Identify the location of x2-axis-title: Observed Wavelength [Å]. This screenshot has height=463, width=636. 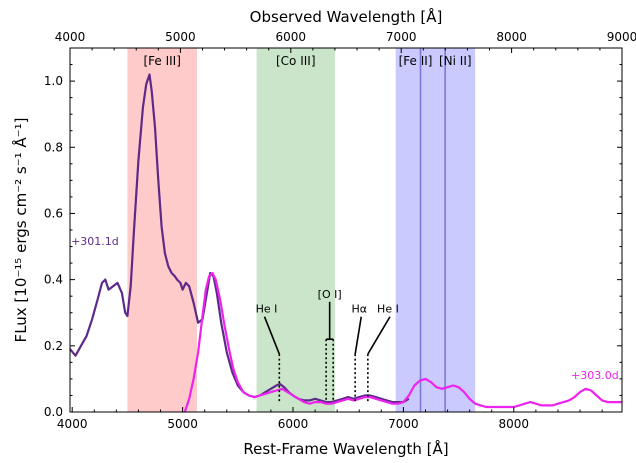
(346, 16).